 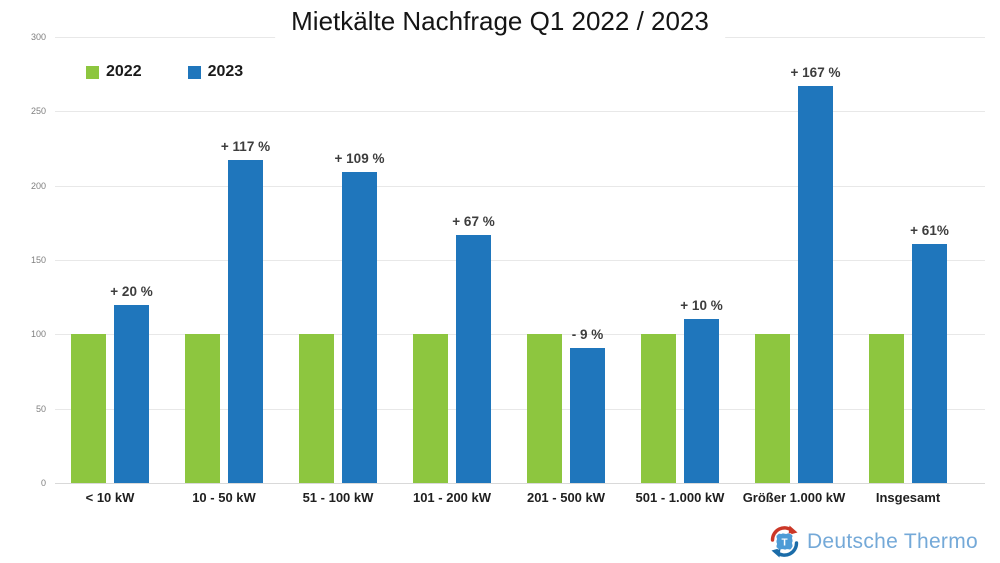 I want to click on x-axis-label: 10 - 50 kW, so click(x=224, y=497).